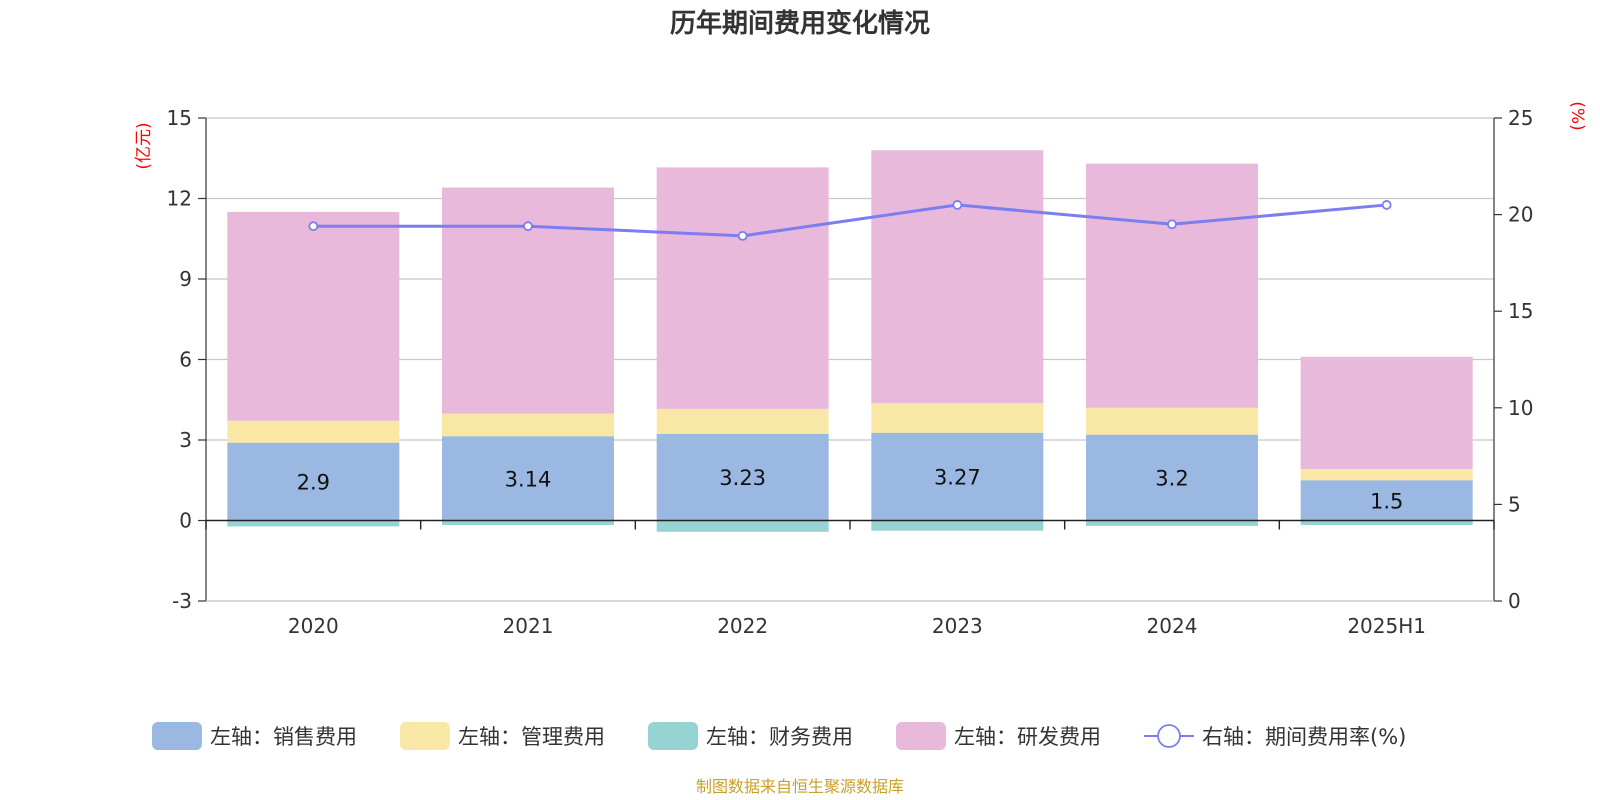  I want to click on data-label: 3.23, so click(742, 478).